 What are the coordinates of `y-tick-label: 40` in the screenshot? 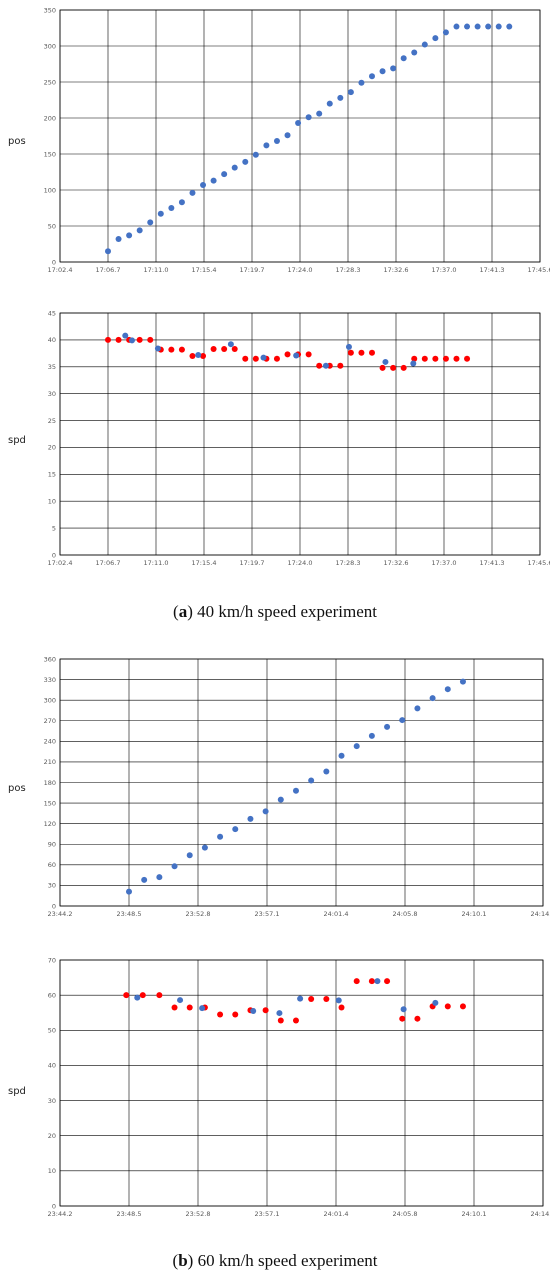 It's located at (52, 1066).